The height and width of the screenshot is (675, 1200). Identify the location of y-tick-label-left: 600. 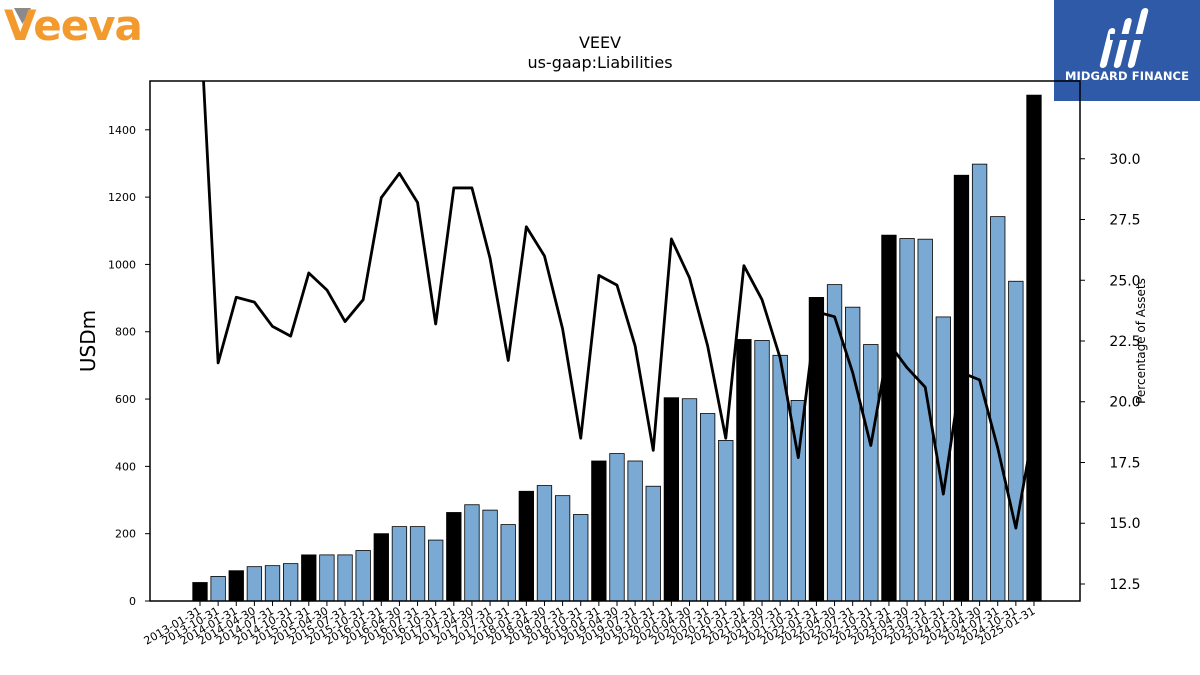
(125, 399).